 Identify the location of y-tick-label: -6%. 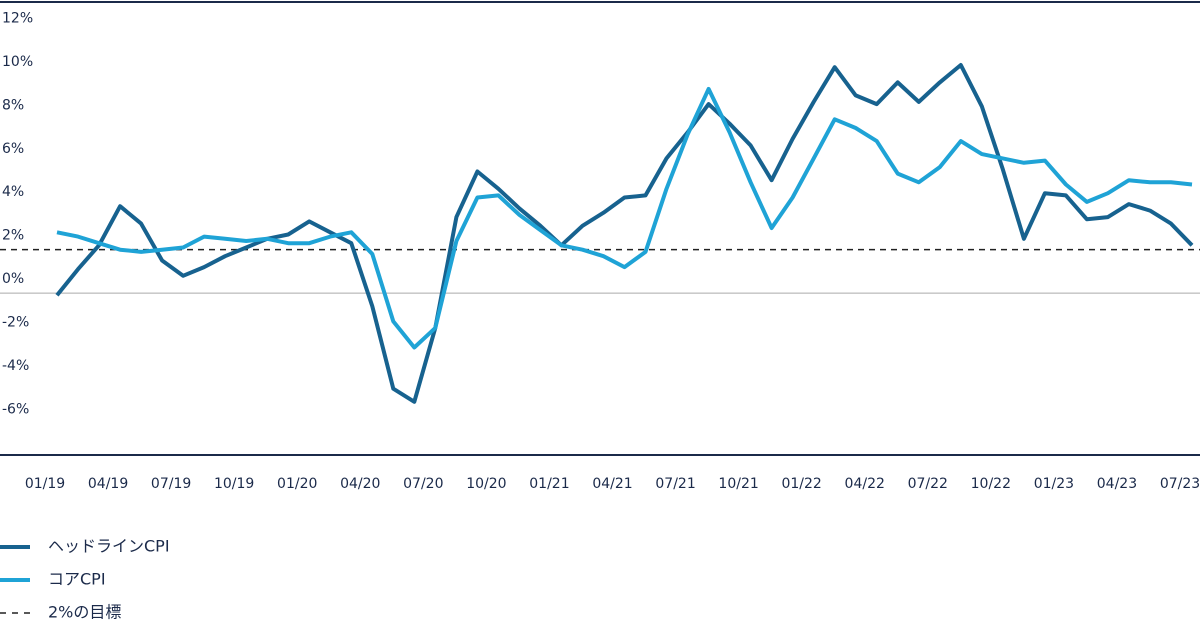
(15, 409).